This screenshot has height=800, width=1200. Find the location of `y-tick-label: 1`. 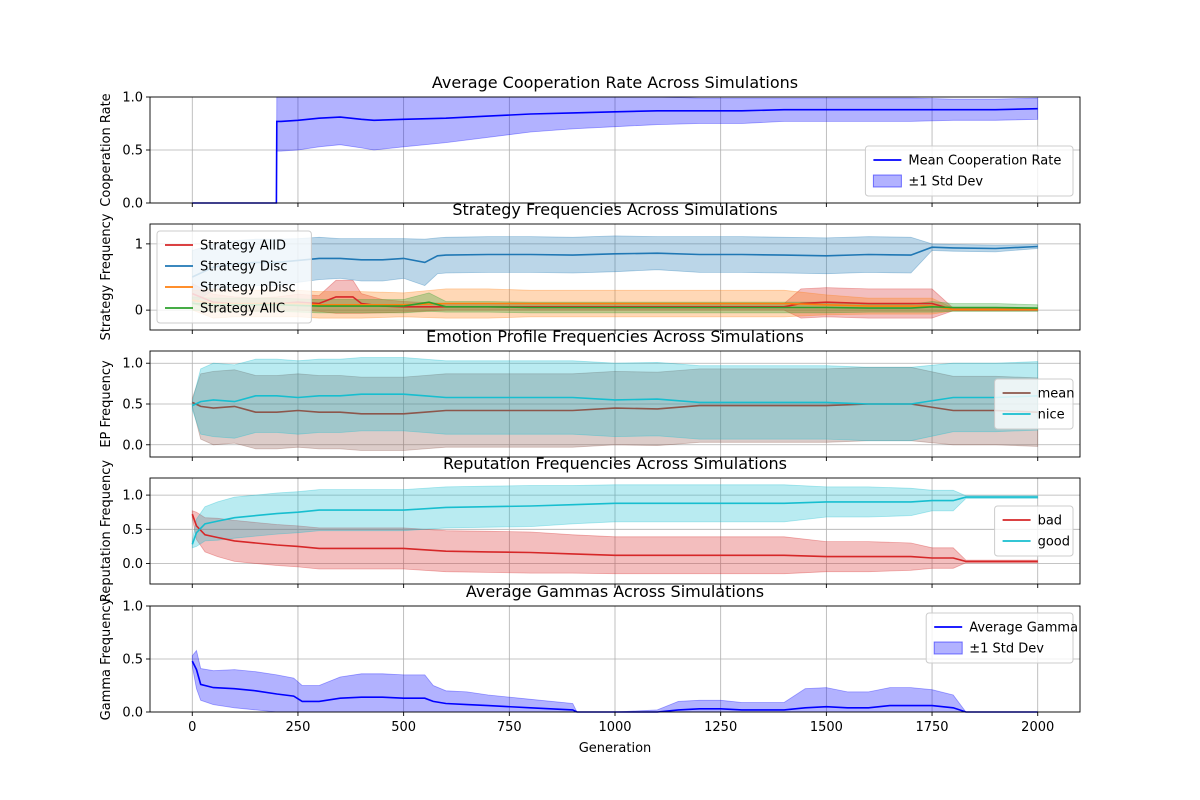

y-tick-label: 1 is located at coordinates (139, 244).